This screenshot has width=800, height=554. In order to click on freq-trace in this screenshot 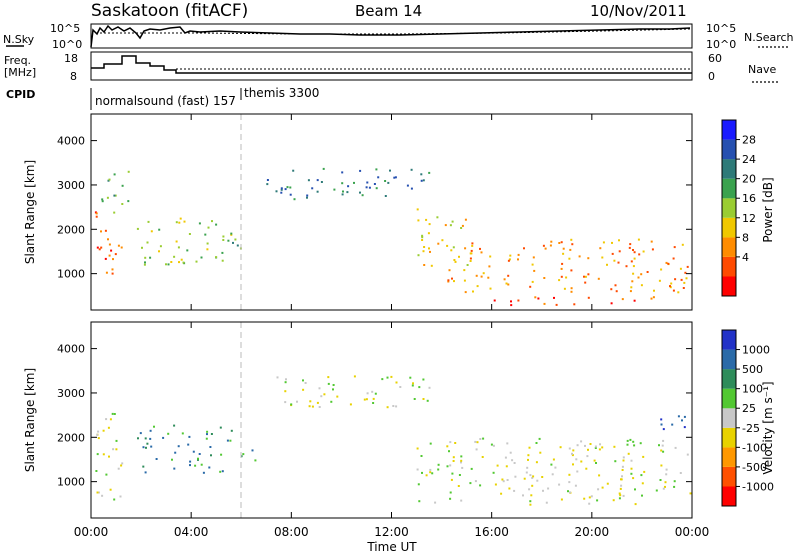, I will do `click(391, 64)`.